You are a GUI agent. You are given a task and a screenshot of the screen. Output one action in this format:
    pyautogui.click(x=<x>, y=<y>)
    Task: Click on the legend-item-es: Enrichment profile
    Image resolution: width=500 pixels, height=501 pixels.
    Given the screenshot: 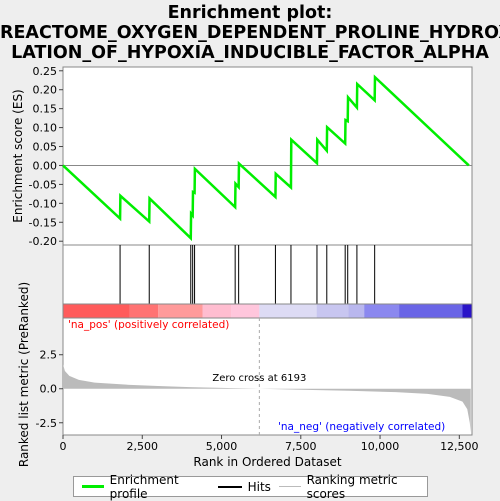 What is the action you would take?
    pyautogui.click(x=146, y=487)
    